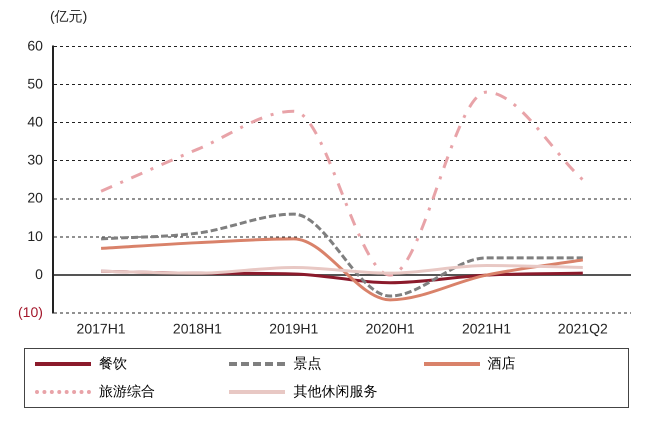 The image size is (645, 435). I want to click on legend-label: 其他休闲服务, so click(335, 392).